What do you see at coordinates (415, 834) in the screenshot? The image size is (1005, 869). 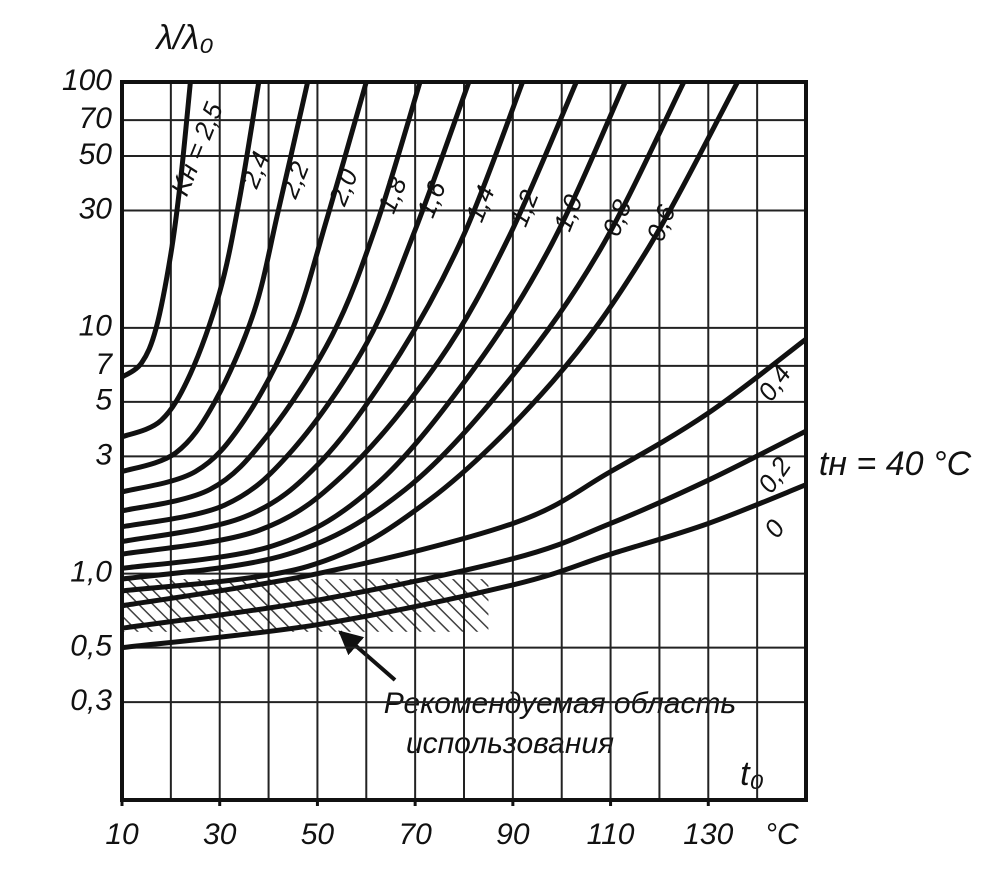 I see `x-tick-label: 70` at bounding box center [415, 834].